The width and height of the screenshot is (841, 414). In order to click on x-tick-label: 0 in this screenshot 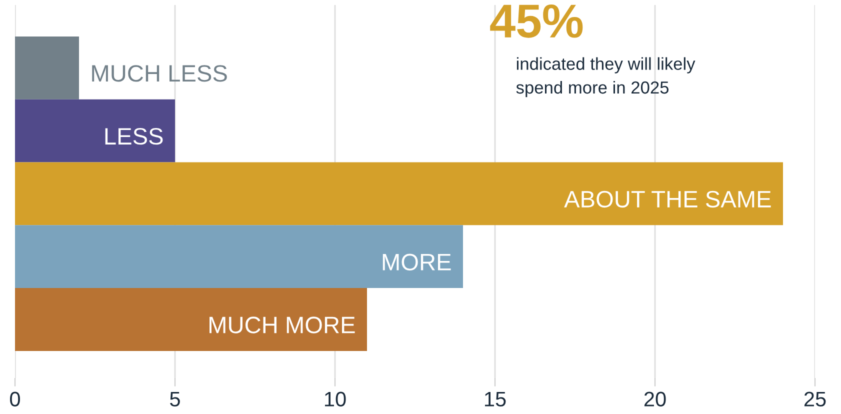, I will do `click(15, 399)`.